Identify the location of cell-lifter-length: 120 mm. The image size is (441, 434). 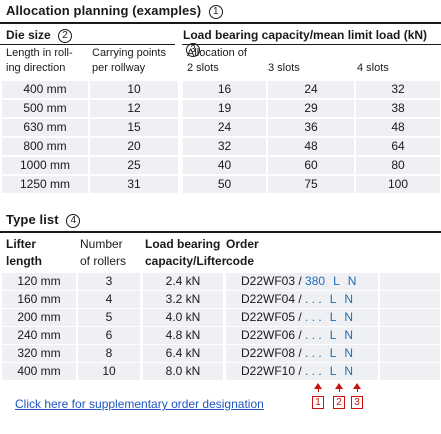
(39, 281).